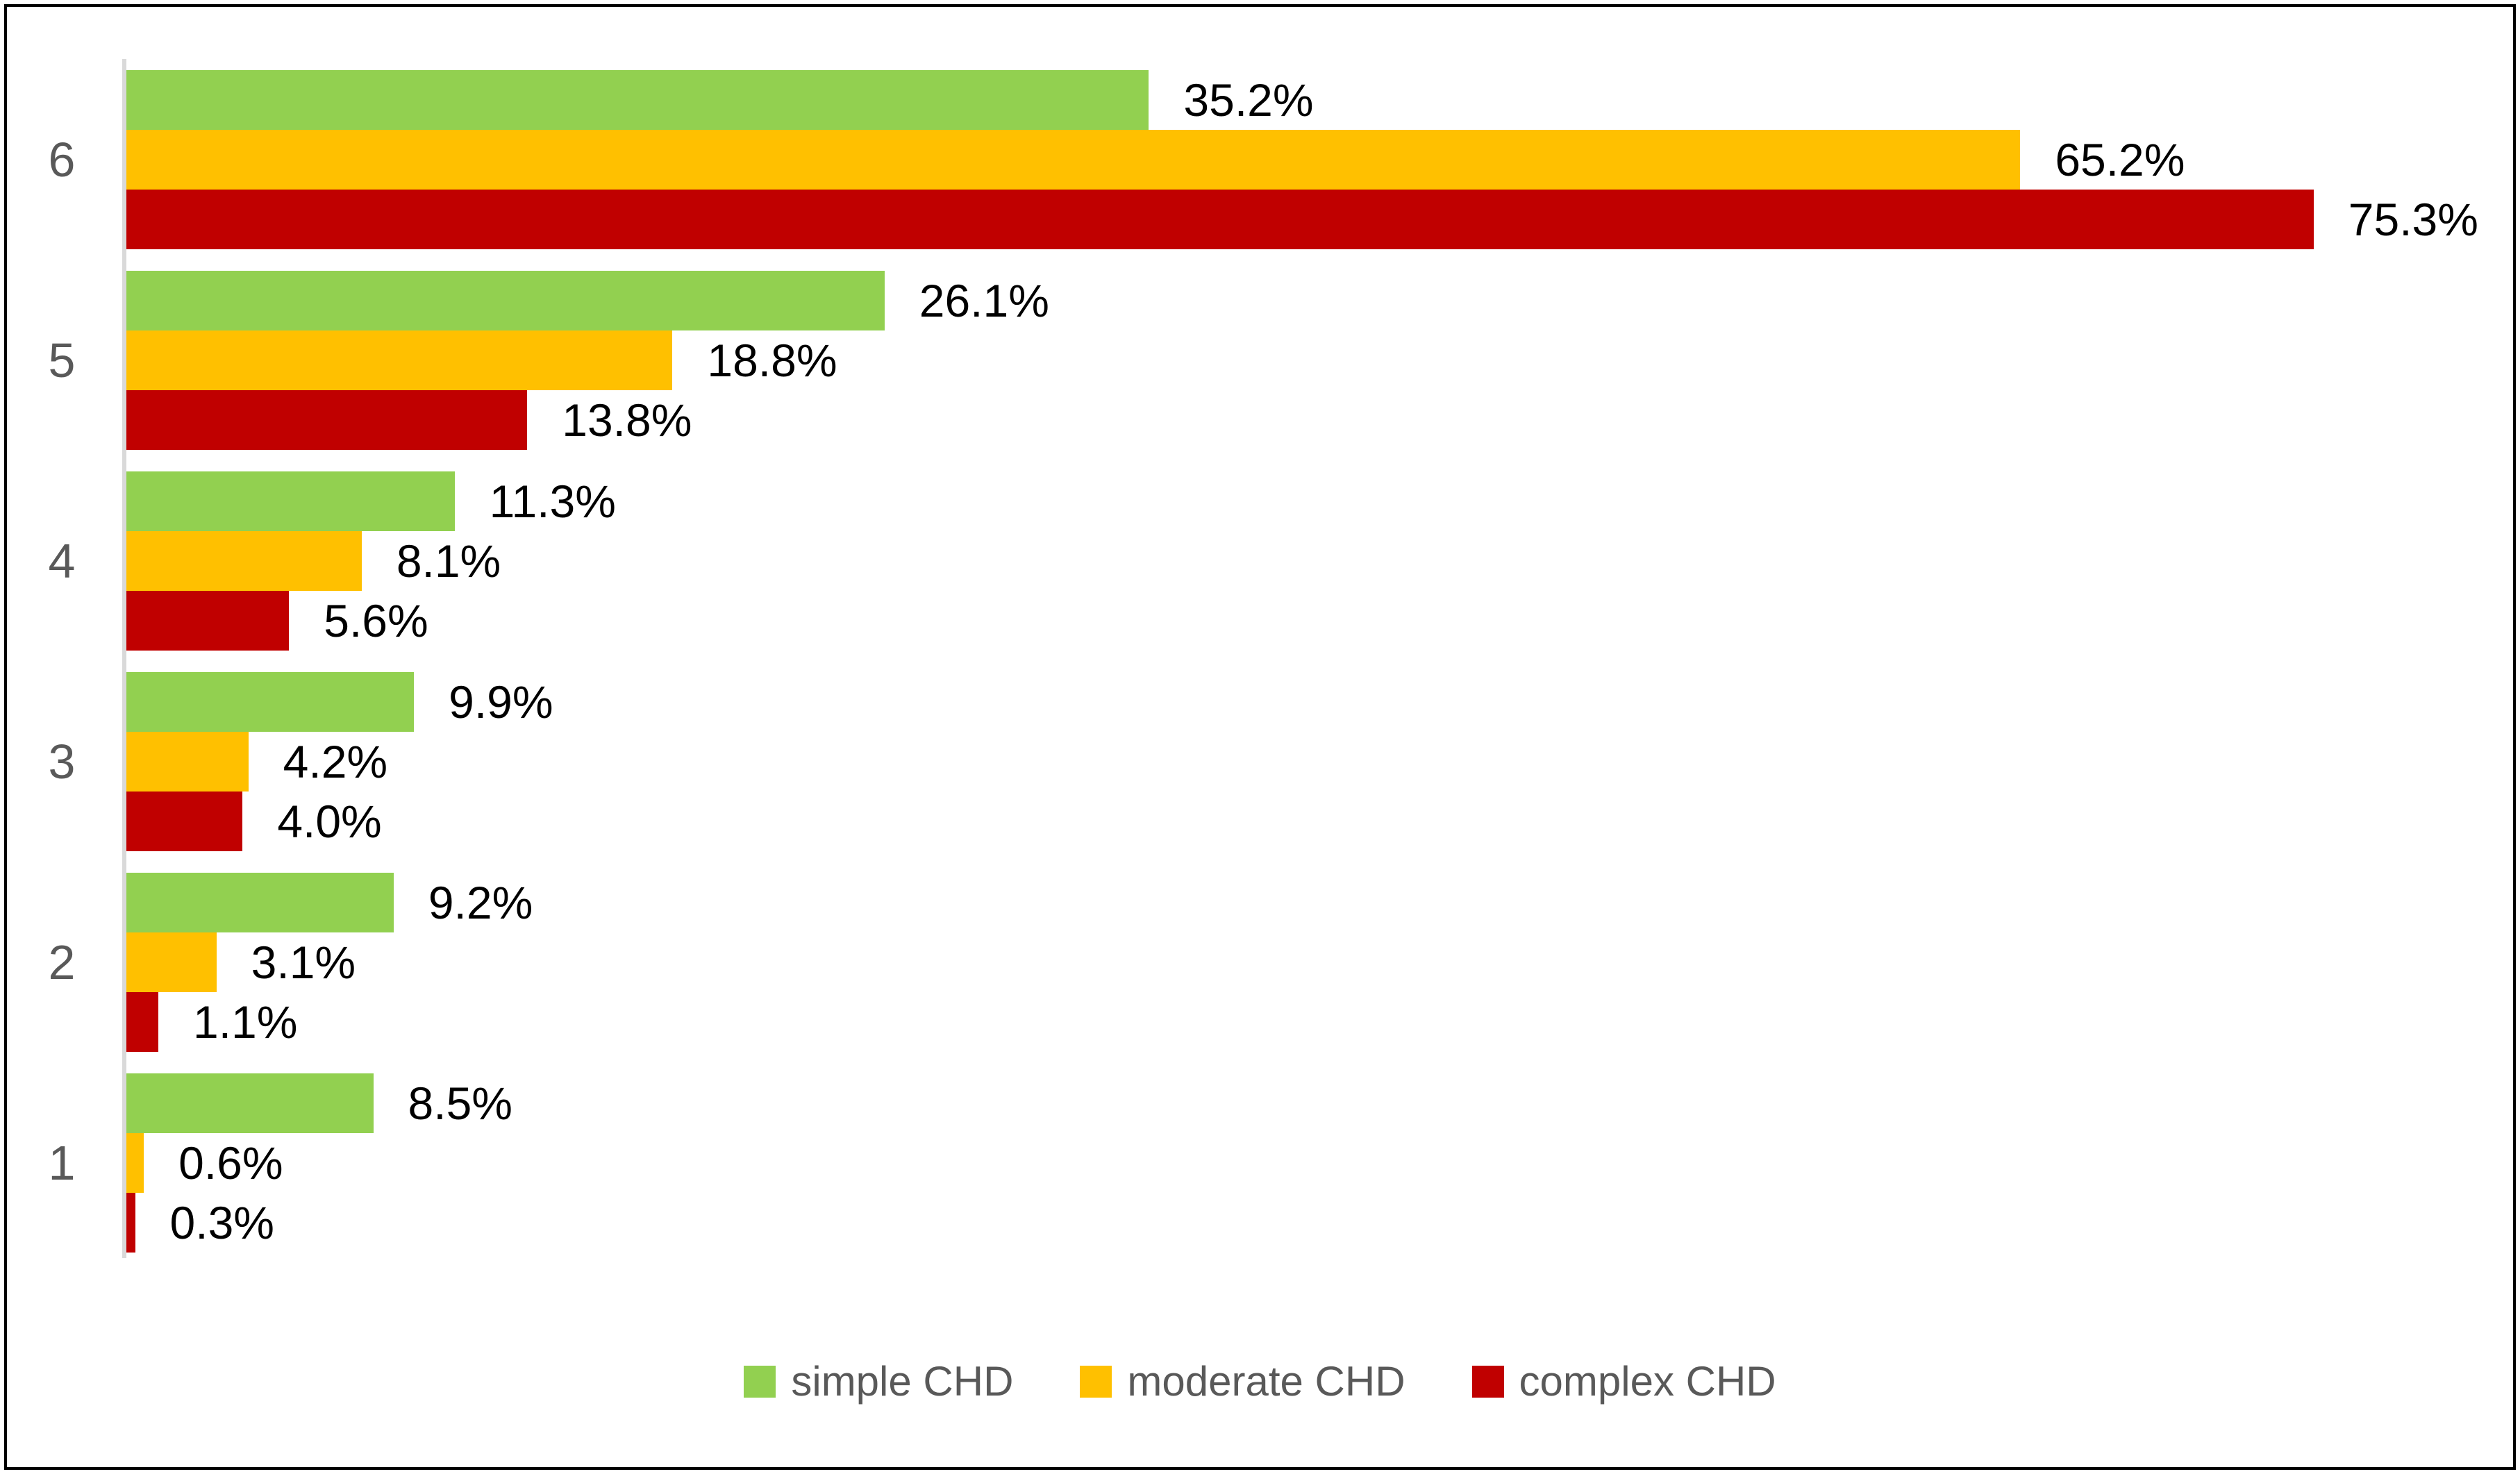  I want to click on bar-row-6-simple-chd: 35.2%, so click(720, 100).